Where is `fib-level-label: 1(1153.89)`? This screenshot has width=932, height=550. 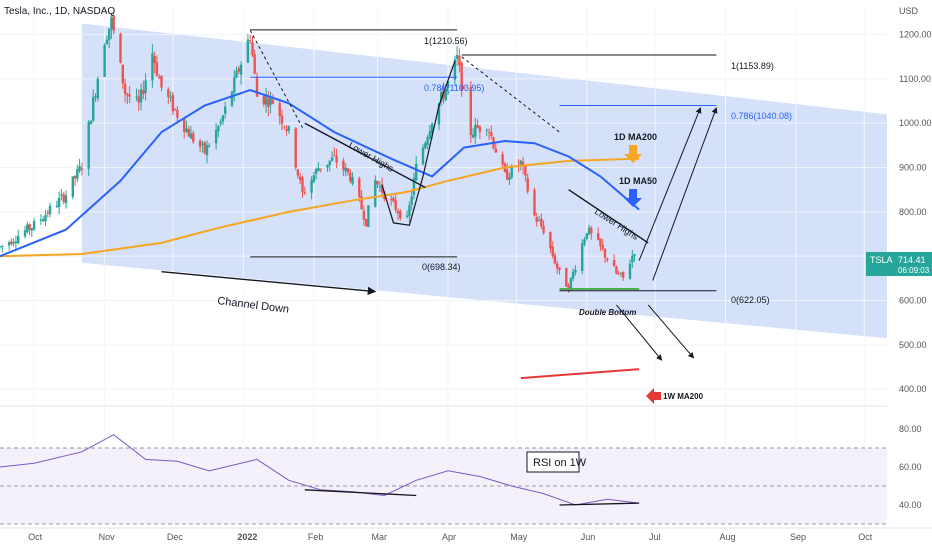 fib-level-label: 1(1153.89) is located at coordinates (752, 66).